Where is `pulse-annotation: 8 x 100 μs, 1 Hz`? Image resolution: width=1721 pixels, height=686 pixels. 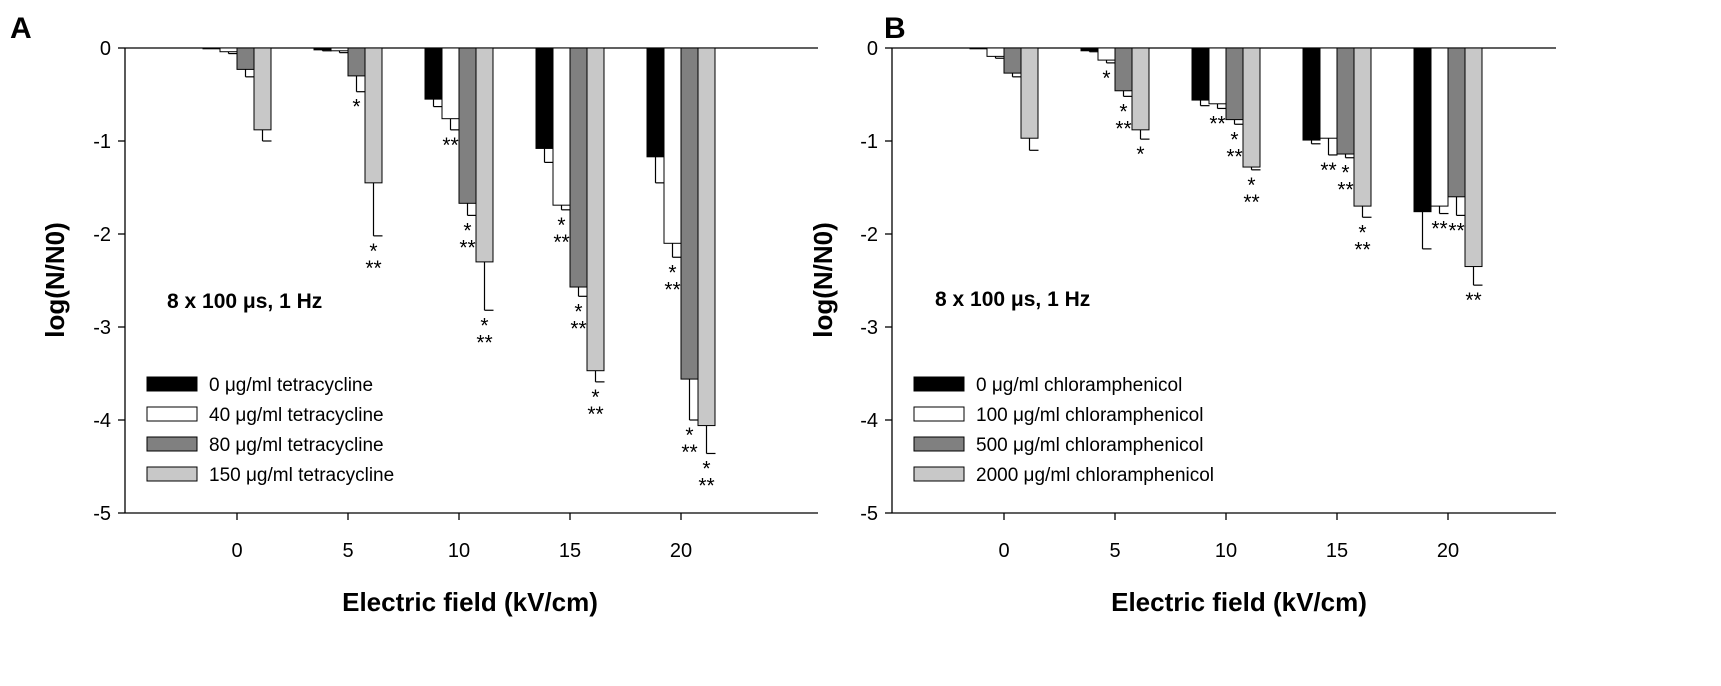 pulse-annotation: 8 x 100 μs, 1 Hz is located at coordinates (1012, 299).